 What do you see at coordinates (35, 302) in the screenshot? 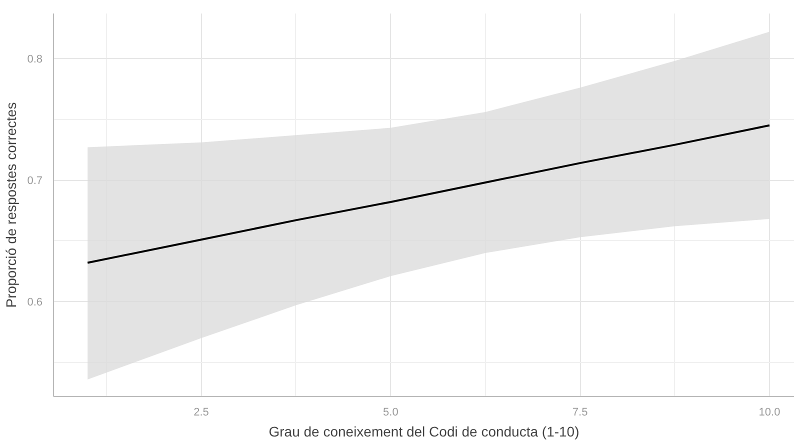
I see `y-tick-label: 0.6` at bounding box center [35, 302].